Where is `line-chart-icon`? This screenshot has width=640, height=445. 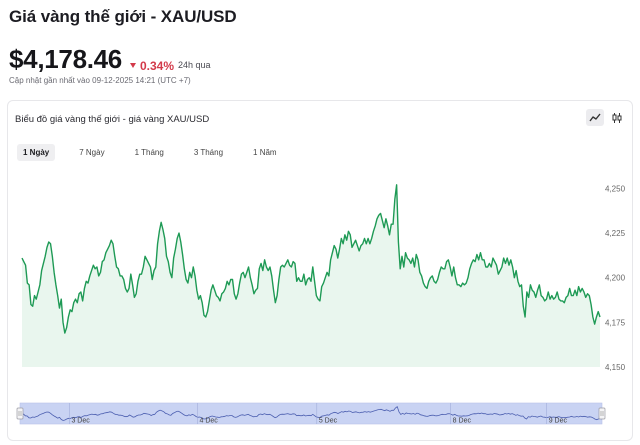
line-chart-icon is located at coordinates (595, 117).